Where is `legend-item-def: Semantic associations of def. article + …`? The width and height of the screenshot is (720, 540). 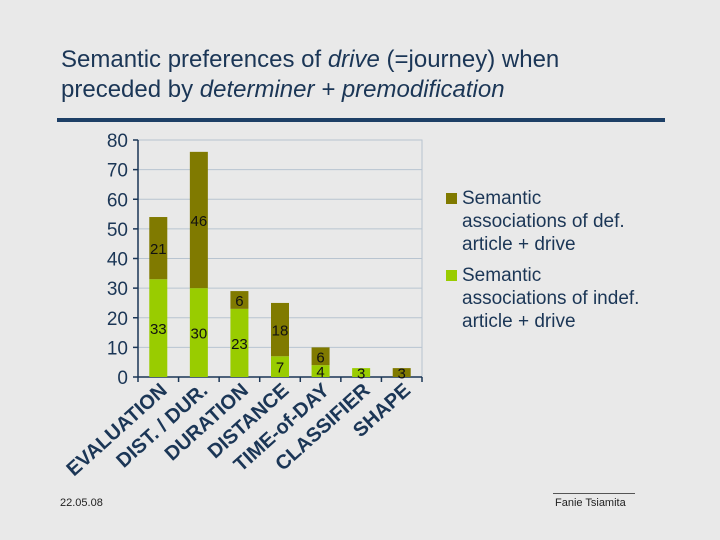 legend-item-def: Semantic associations of def. article + … is located at coordinates (546, 221).